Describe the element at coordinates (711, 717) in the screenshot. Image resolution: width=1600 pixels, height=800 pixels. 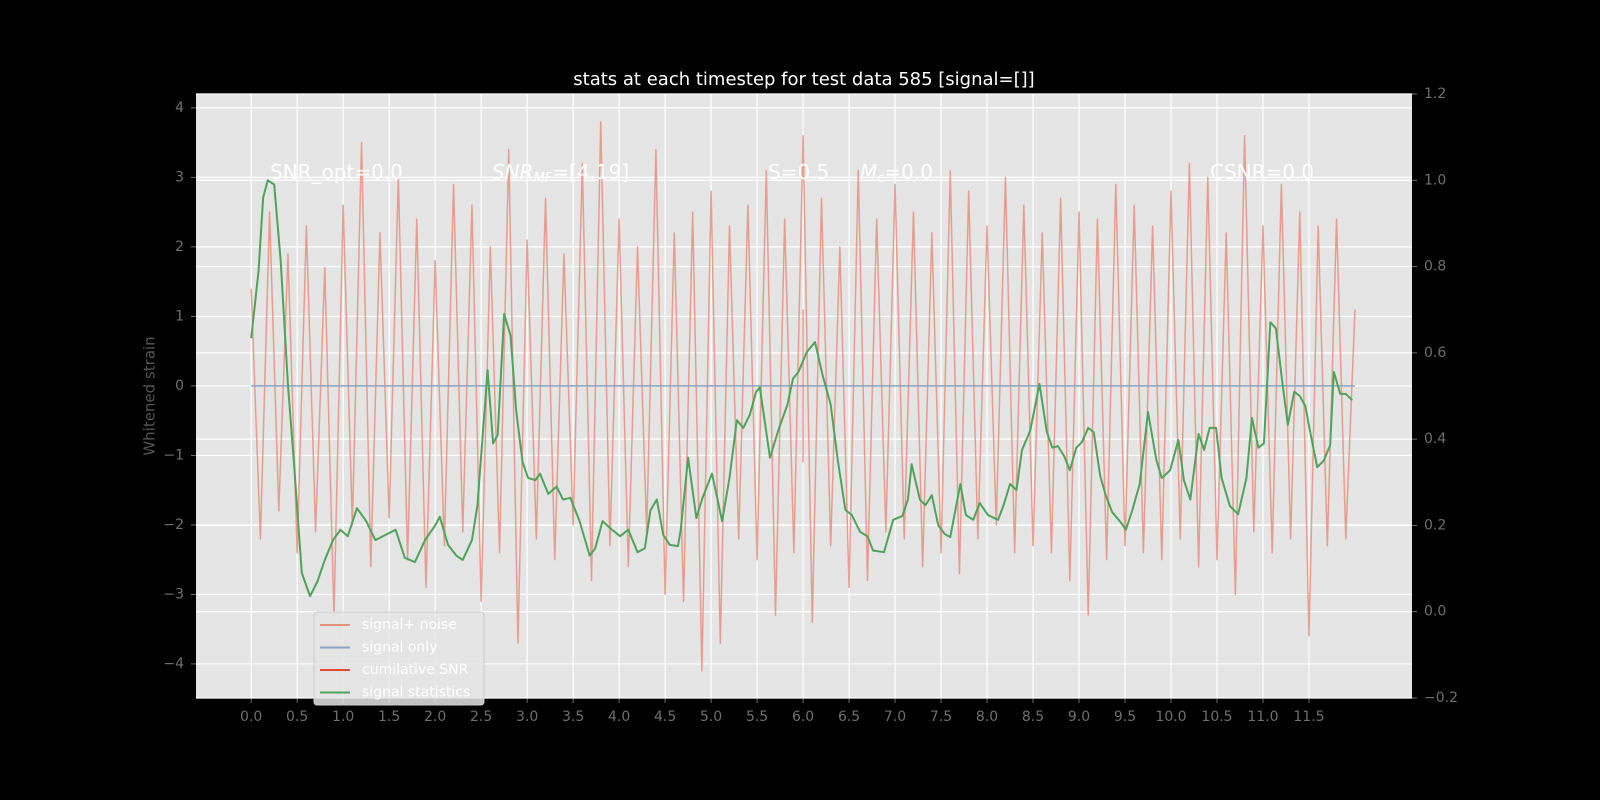
I see `x-tick-label: 5.0` at that location.